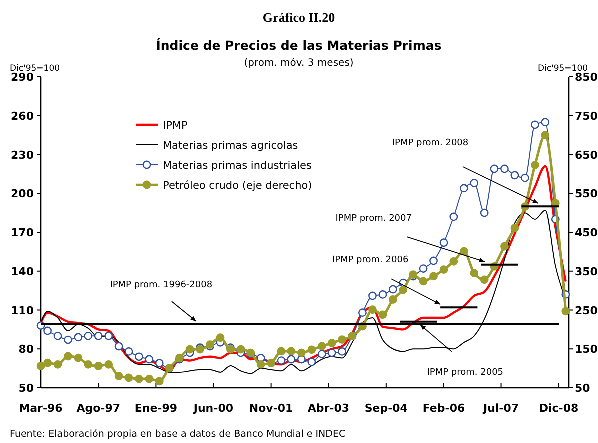 This screenshot has width=598, height=443. Describe the element at coordinates (586, 77) in the screenshot. I see `y2-tick-label: 850` at that location.